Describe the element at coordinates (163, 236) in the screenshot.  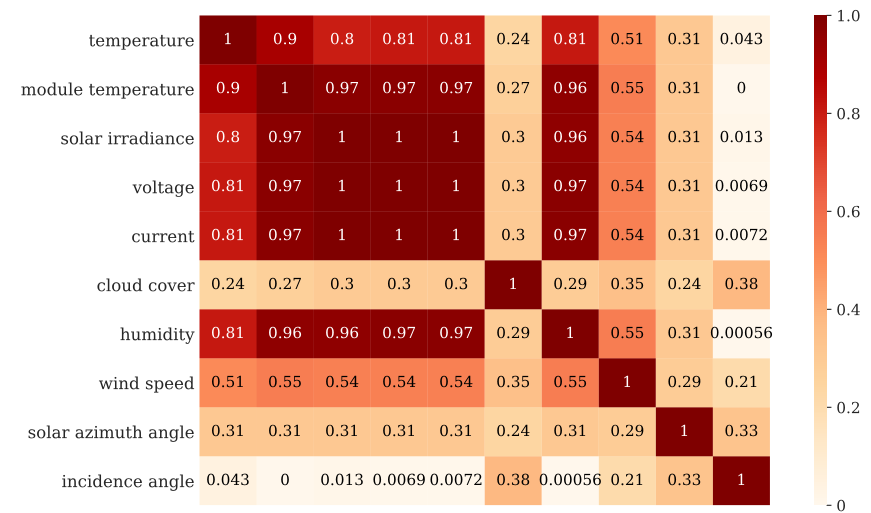
I see `y-tick-label: current` at that location.